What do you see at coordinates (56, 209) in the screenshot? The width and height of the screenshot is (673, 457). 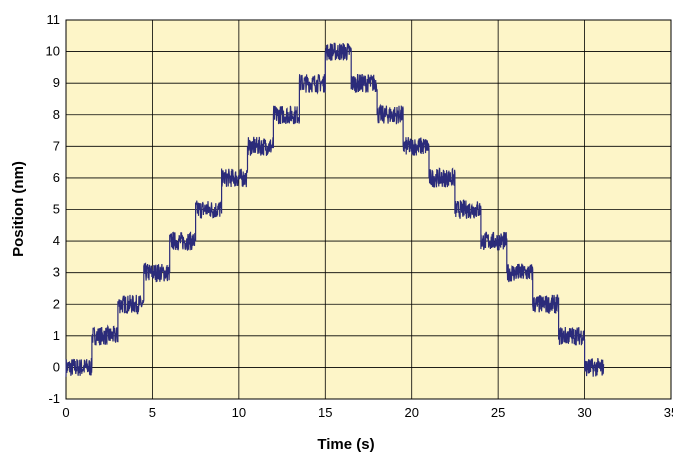 I see `y-tick-label: 5` at bounding box center [56, 209].